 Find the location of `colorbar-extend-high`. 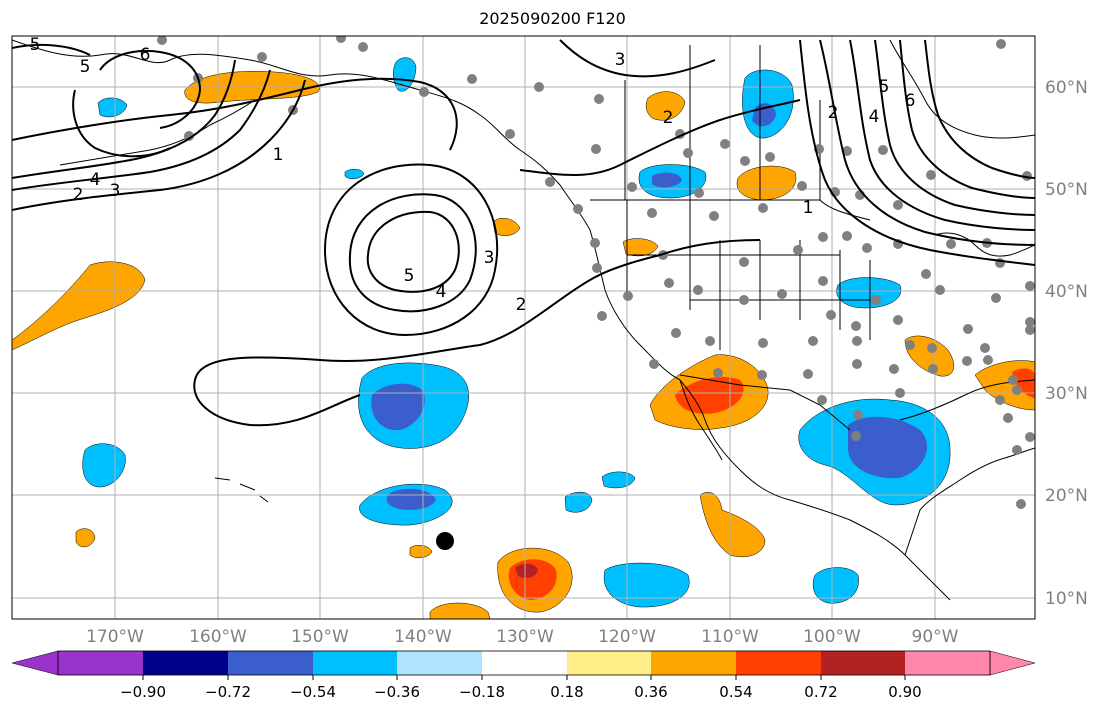

colorbar-extend-high is located at coordinates (1012, 663).